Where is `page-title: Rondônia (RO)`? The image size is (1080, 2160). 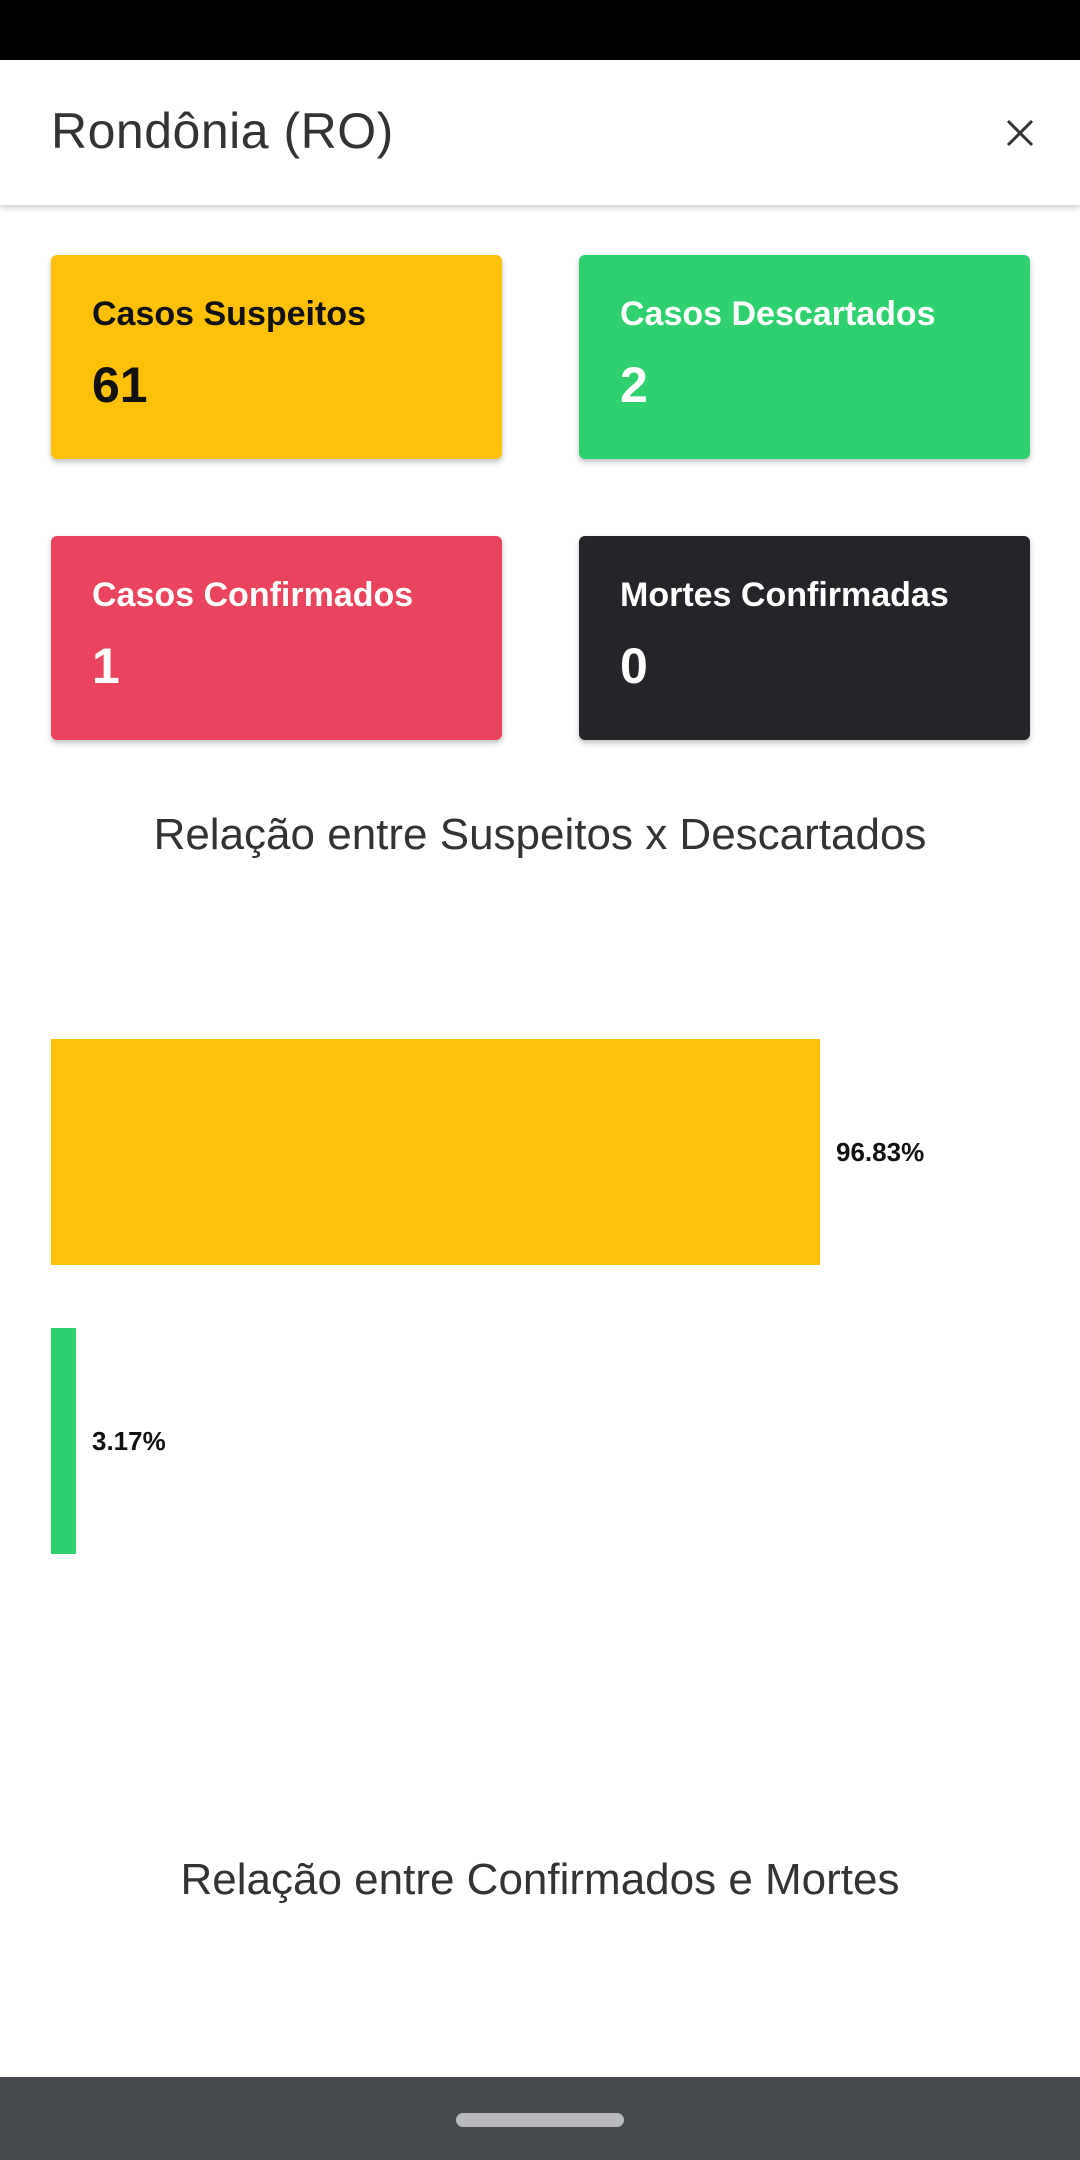
page-title: Rondônia (RO) is located at coordinates (222, 131).